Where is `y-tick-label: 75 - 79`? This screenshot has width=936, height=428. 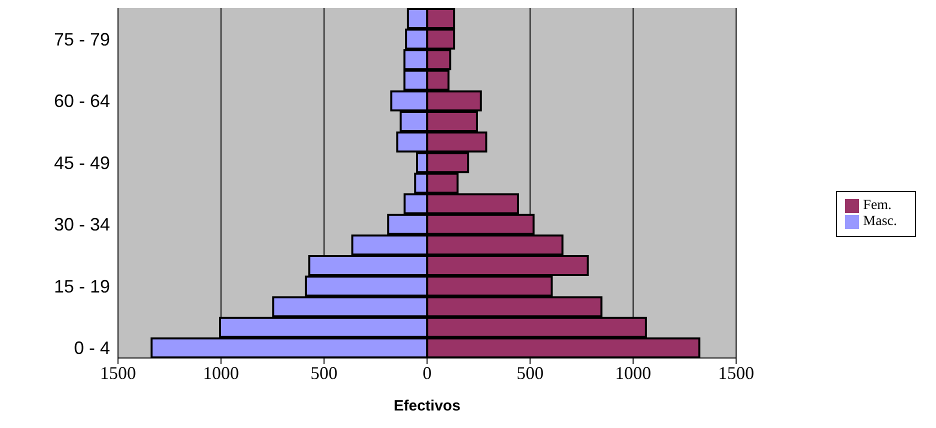 y-tick-label: 75 - 79 is located at coordinates (82, 39).